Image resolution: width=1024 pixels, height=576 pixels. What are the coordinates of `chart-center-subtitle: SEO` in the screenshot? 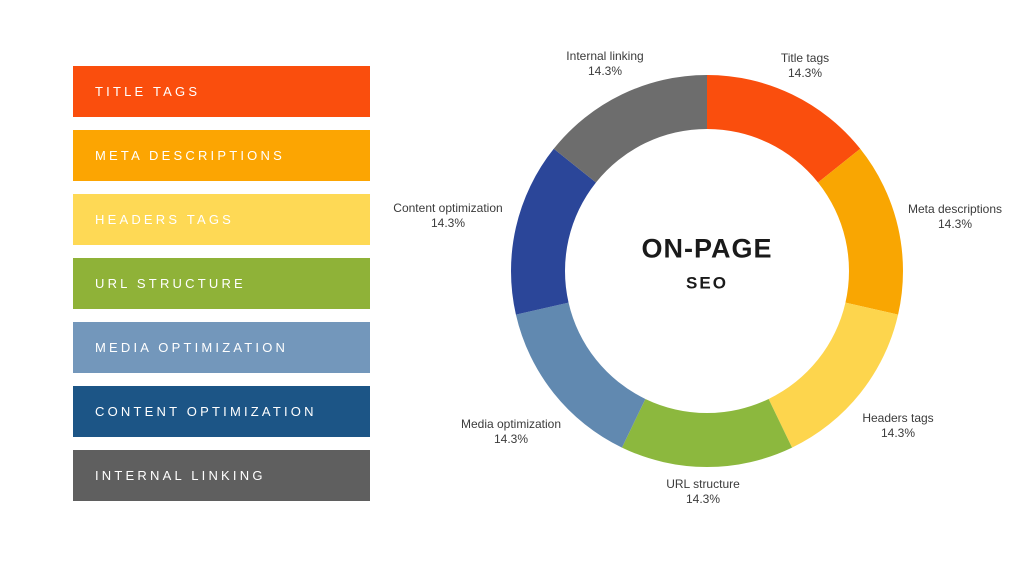 It's located at (707, 283).